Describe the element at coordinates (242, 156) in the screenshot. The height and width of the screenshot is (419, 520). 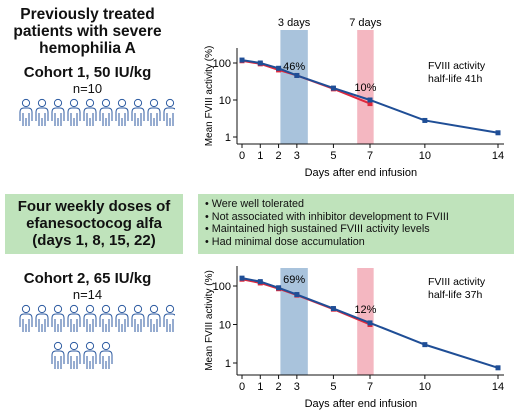
I see `x-tick-label: 0` at that location.